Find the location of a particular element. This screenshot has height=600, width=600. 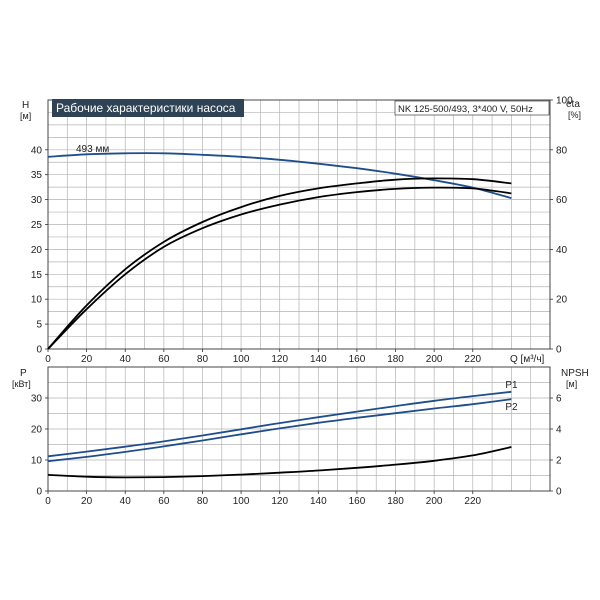

model-box is located at coordinates (472, 108).